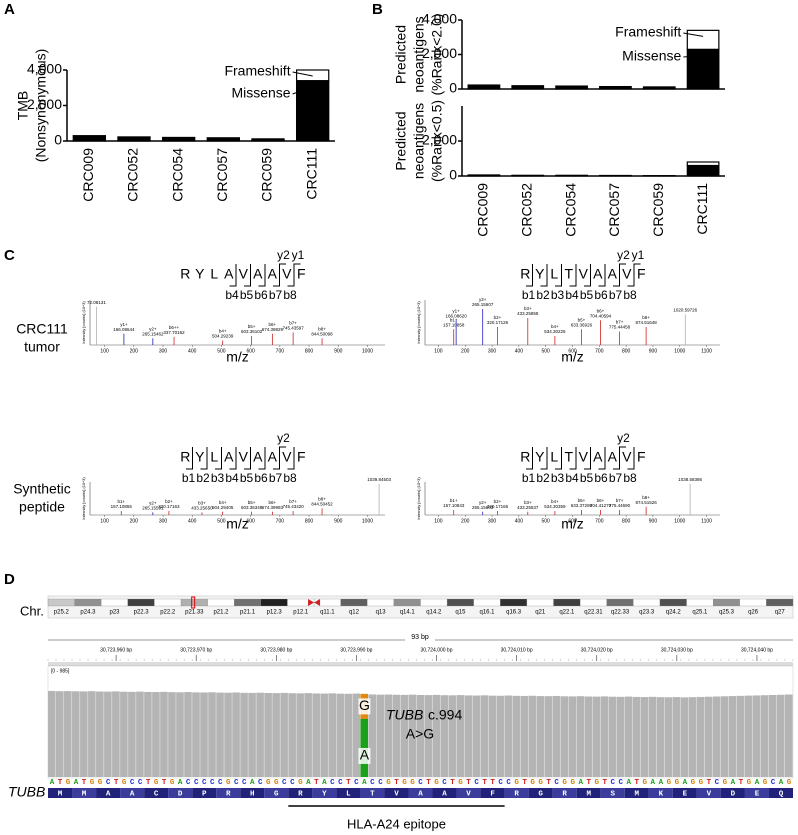  What do you see at coordinates (454, 324) in the screenshot?
I see `peak-mz: 157.10858` at bounding box center [454, 324].